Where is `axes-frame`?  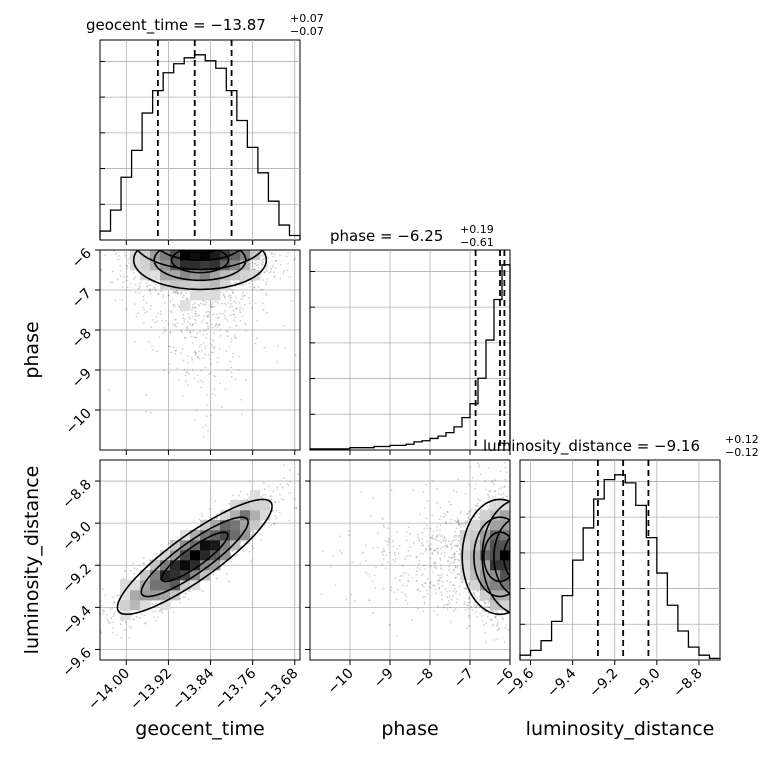
axes-frame is located at coordinates (410, 350).